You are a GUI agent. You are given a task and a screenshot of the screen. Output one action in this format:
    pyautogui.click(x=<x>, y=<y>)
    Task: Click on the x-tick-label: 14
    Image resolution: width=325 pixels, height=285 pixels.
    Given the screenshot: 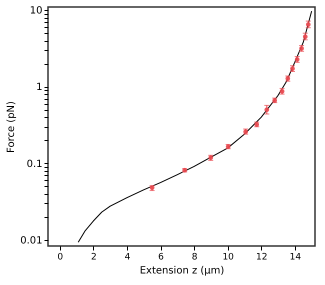 What is the action you would take?
    pyautogui.click(x=296, y=257)
    